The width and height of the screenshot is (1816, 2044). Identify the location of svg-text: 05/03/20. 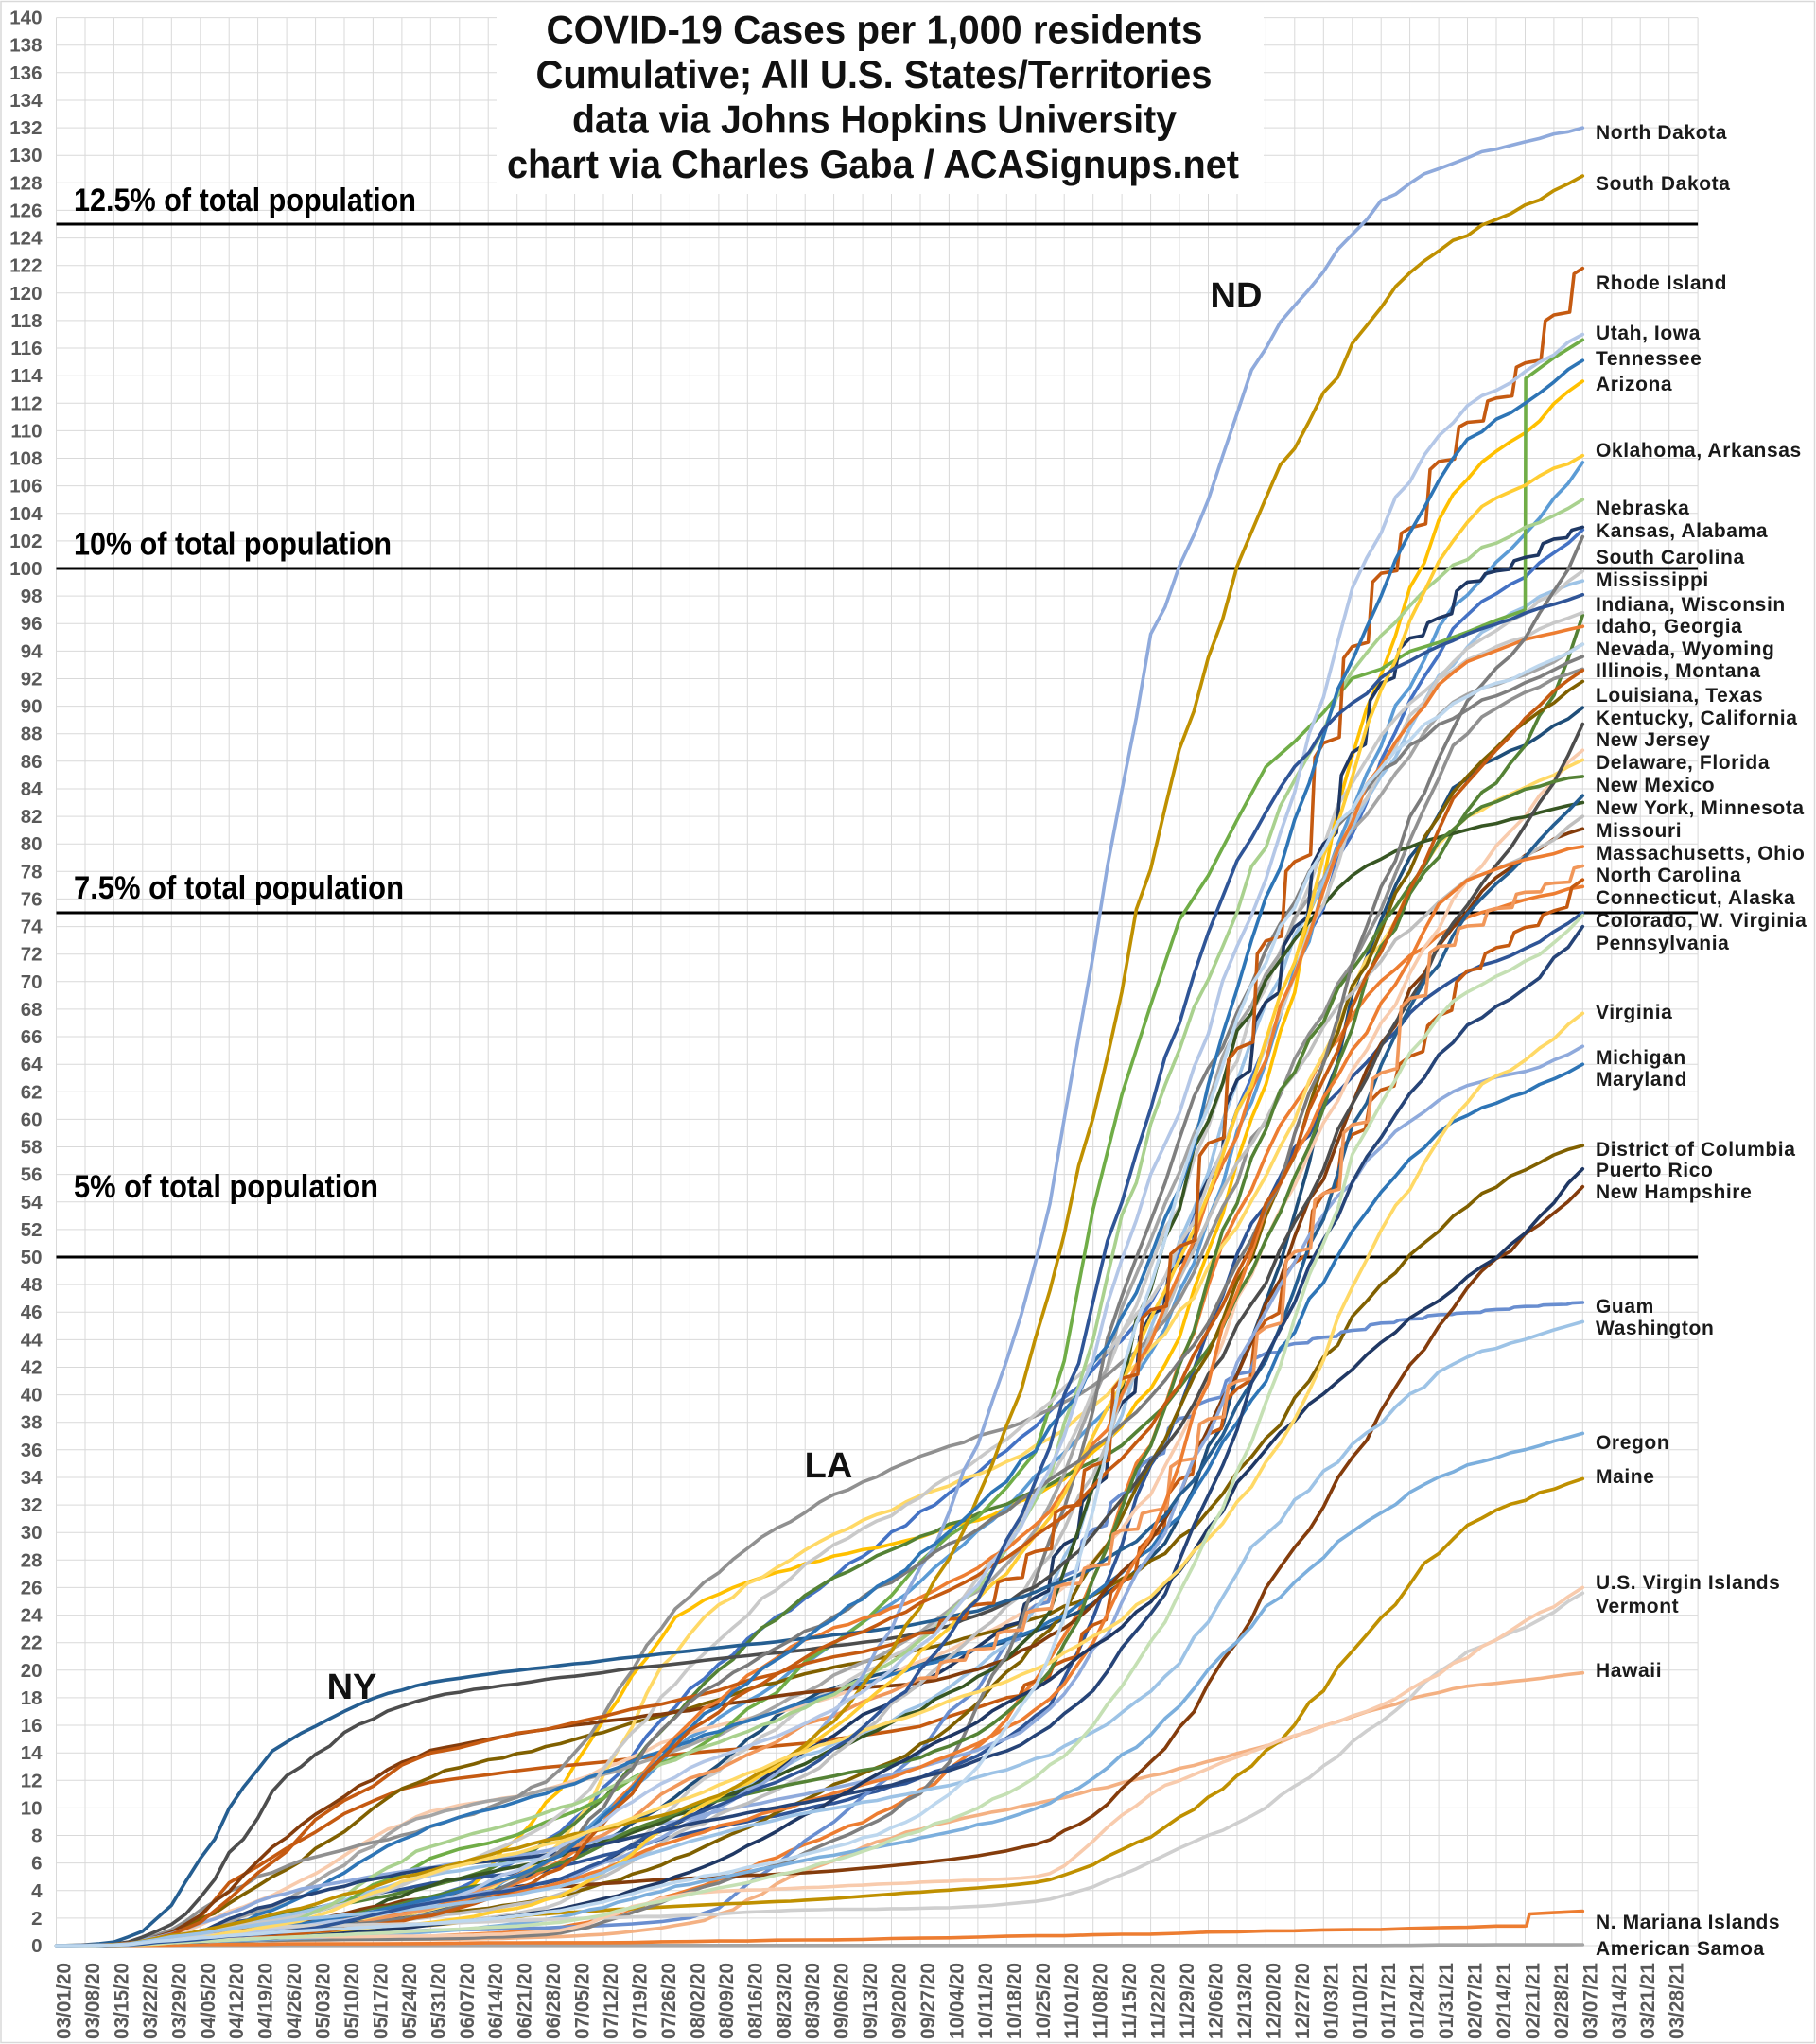
(324, 2001).